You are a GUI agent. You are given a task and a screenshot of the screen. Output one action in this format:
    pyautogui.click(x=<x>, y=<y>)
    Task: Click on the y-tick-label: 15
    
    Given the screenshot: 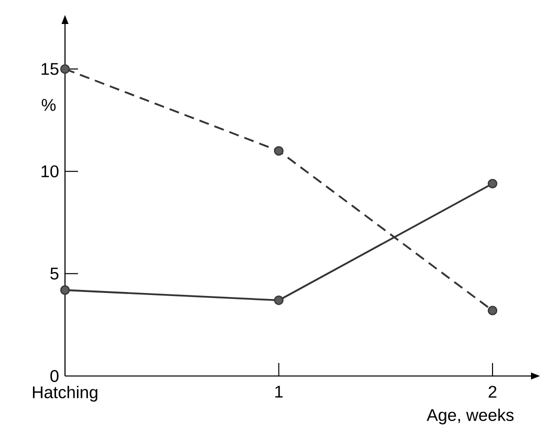 What is the action you would take?
    pyautogui.click(x=50, y=69)
    